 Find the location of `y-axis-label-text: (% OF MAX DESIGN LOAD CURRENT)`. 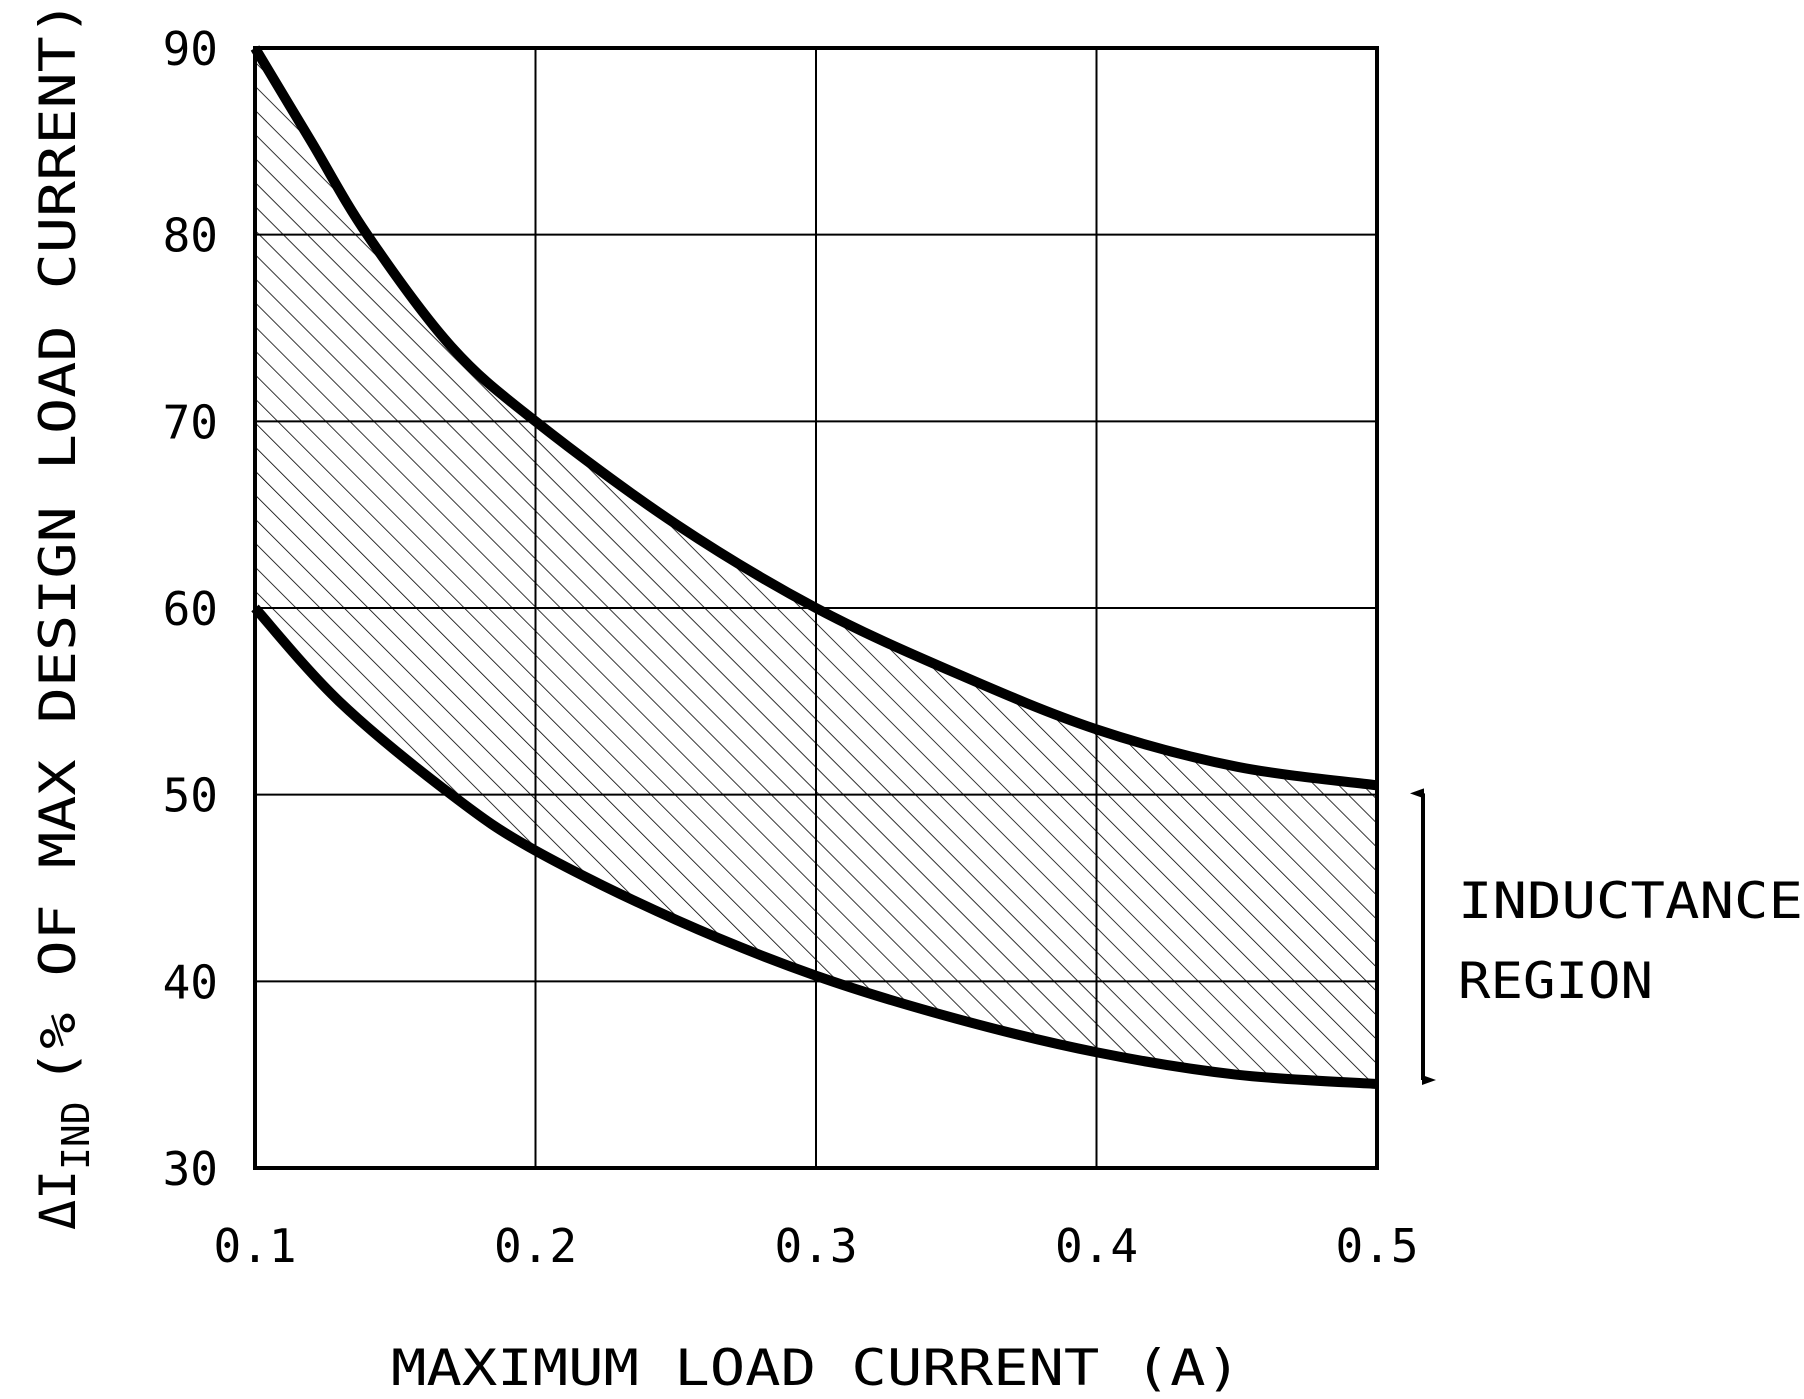

y-axis-label-text: (% OF MAX DESIGN LOAD CURRENT) is located at coordinates (58, 542).